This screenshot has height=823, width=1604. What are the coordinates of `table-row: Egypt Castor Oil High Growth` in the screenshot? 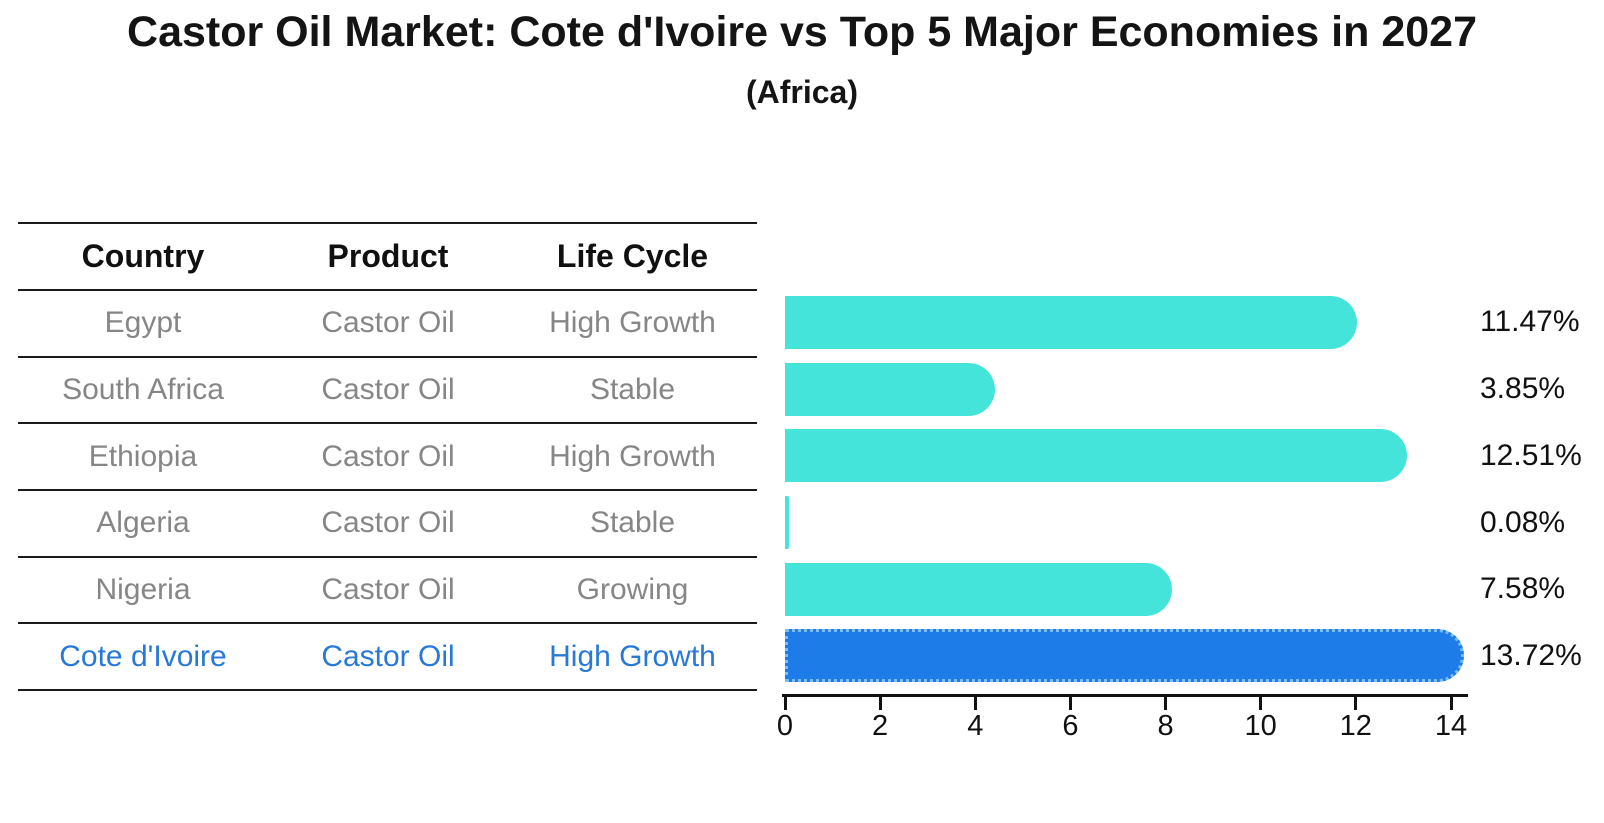 It's located at (387, 322).